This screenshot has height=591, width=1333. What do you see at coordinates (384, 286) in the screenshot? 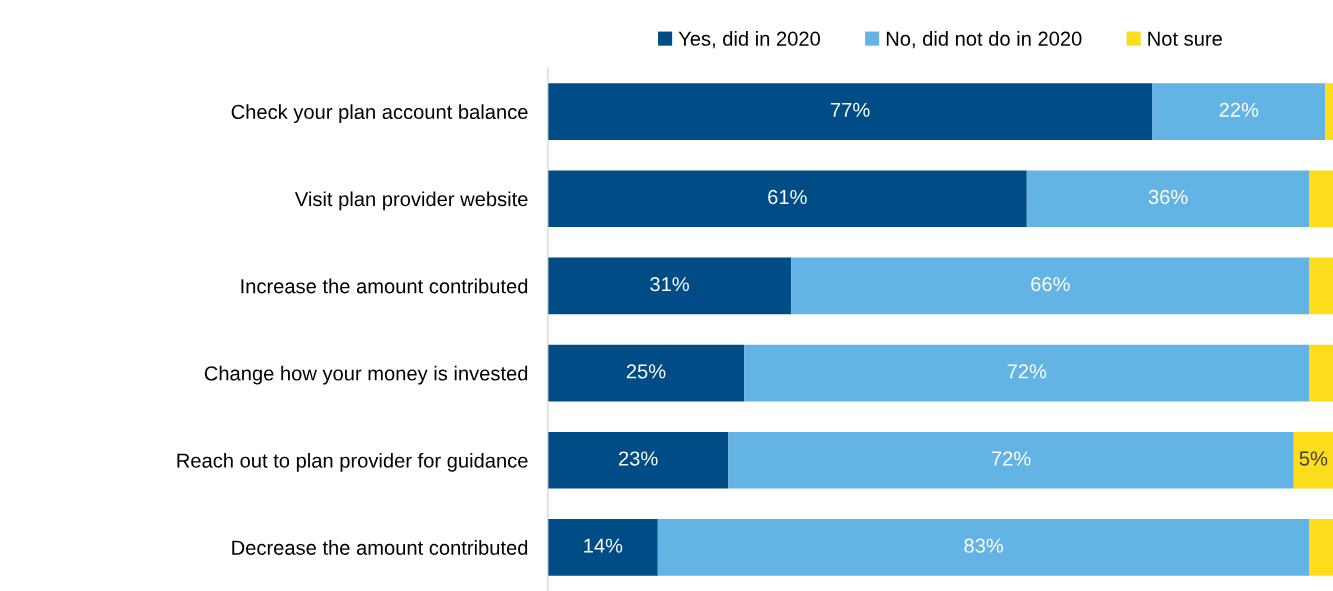
I see `y-tick-label: Increase the amount contributed` at bounding box center [384, 286].